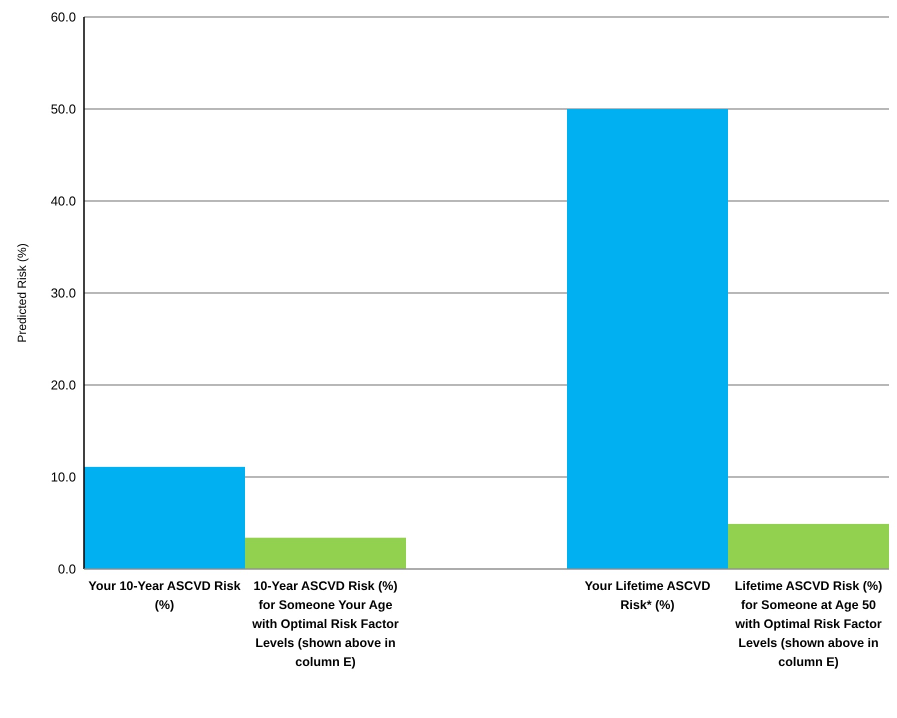  I want to click on y-tick-label: 50.0, so click(63, 109).